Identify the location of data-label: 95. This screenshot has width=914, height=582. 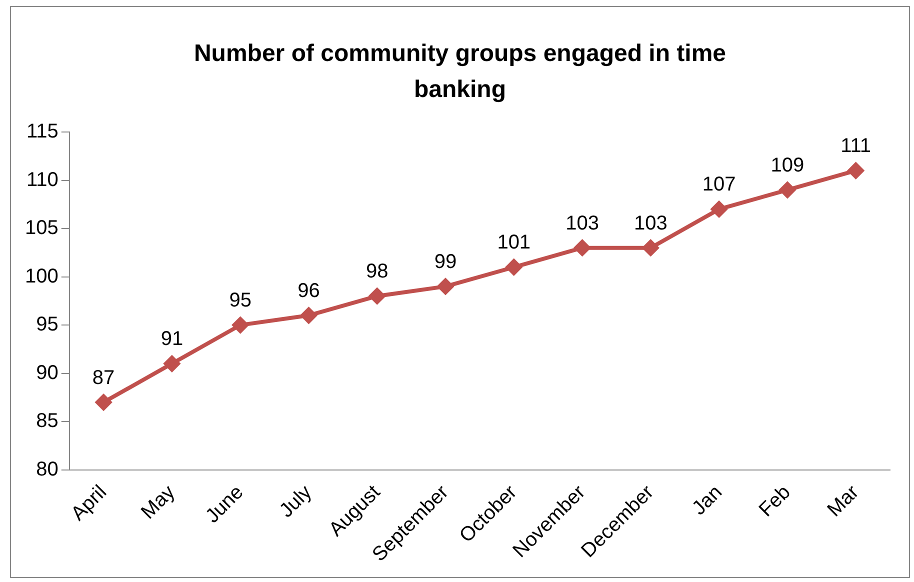
(240, 301).